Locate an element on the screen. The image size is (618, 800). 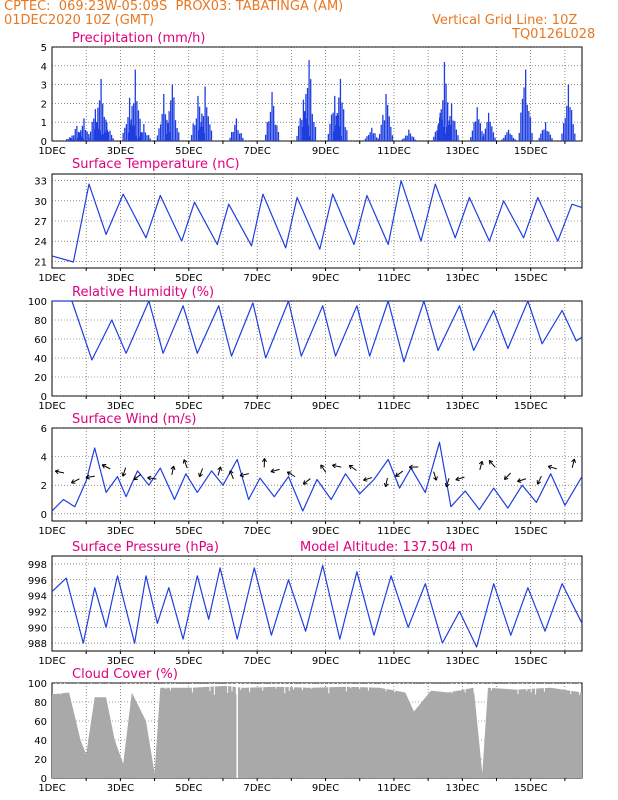
x-tick-label: 15DEC is located at coordinates (531, 406).